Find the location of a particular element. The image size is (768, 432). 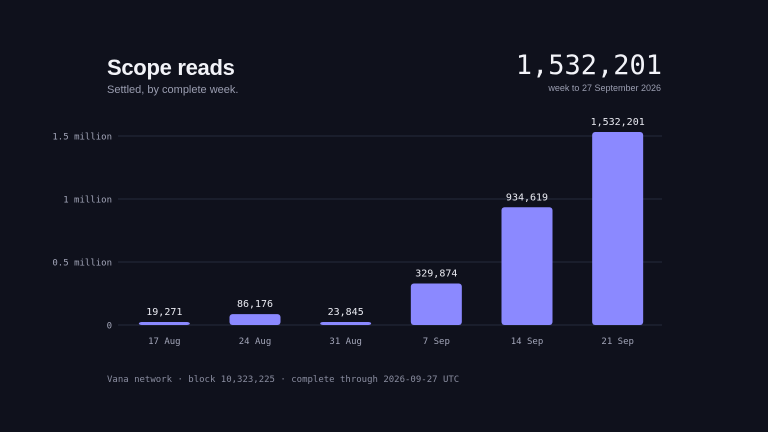

data-label: 934,619 is located at coordinates (527, 197).